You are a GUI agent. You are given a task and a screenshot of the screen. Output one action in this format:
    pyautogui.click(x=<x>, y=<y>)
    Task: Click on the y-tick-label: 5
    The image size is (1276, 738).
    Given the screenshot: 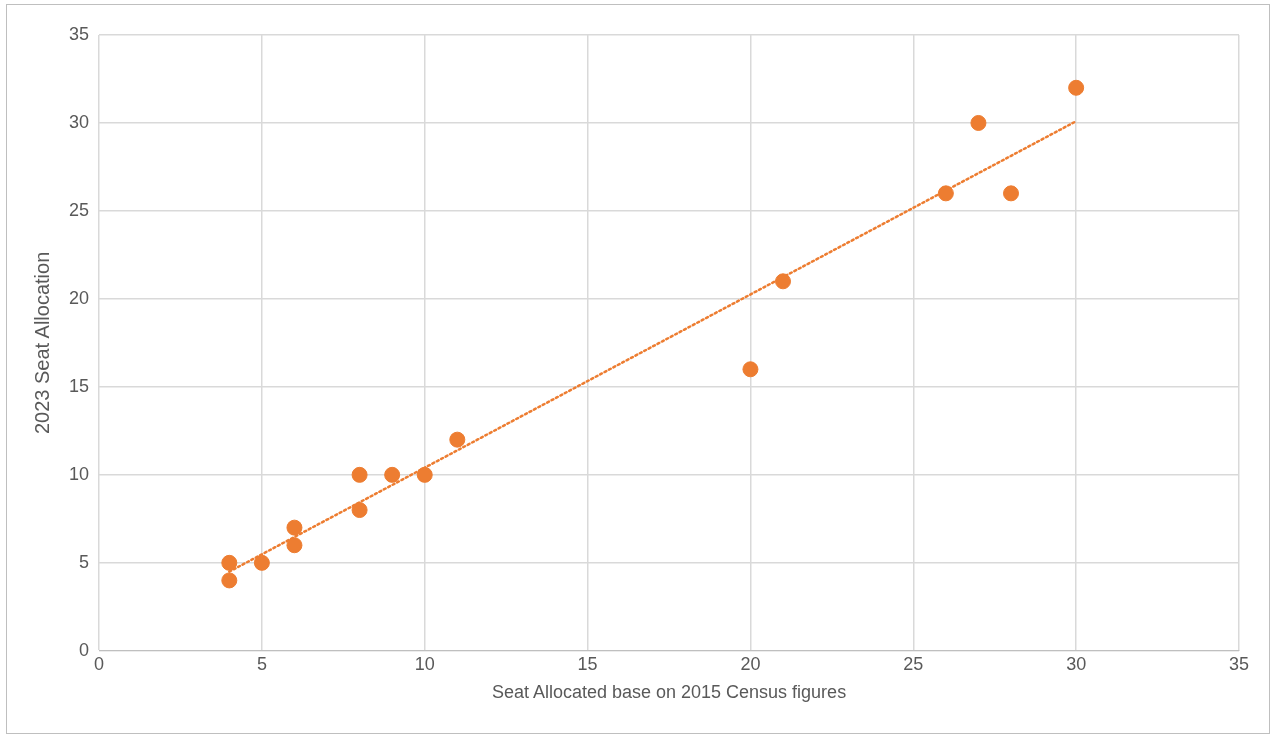 What is the action you would take?
    pyautogui.click(x=84, y=561)
    